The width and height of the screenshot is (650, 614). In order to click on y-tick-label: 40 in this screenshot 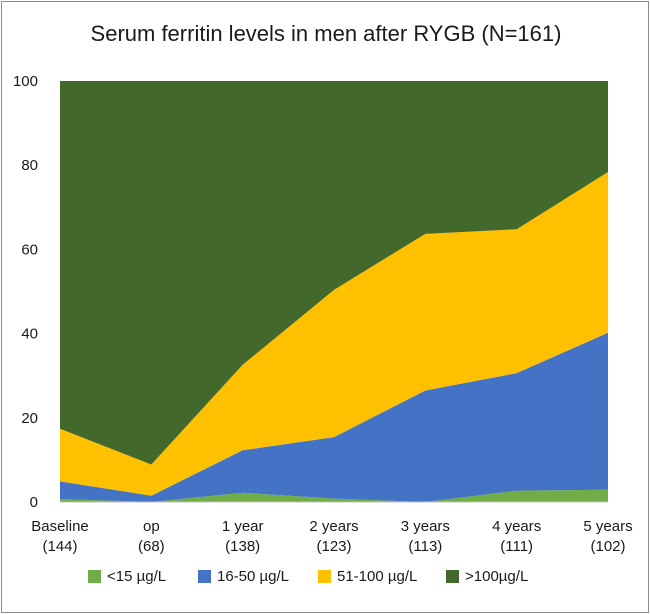, I will do `click(29, 334)`.